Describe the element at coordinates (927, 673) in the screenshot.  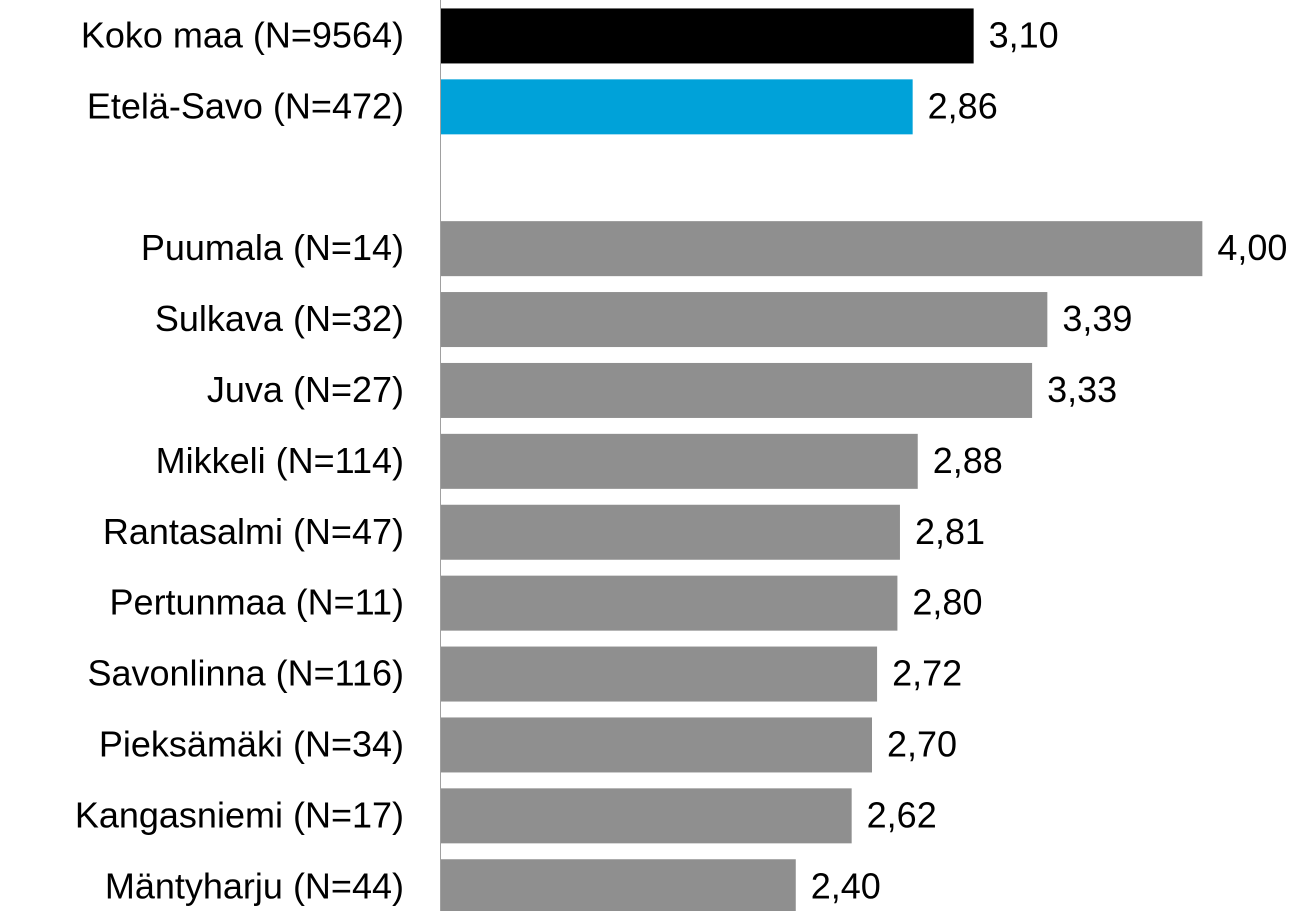
I see `value-label: 2,72` at that location.